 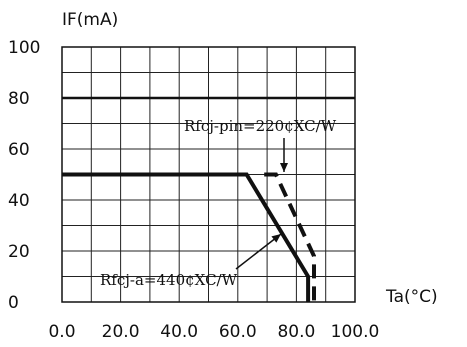 What do you see at coordinates (179, 332) in the screenshot?
I see `x-tick-label: 40.0` at bounding box center [179, 332].